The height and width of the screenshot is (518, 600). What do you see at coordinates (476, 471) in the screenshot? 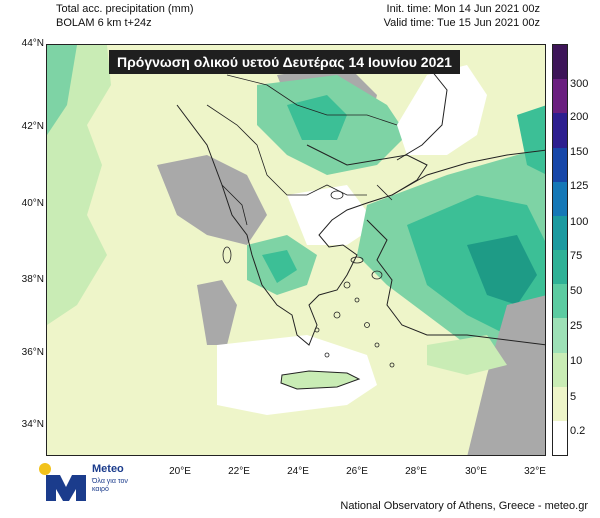
I see `lon-label: 30°E` at bounding box center [476, 471].